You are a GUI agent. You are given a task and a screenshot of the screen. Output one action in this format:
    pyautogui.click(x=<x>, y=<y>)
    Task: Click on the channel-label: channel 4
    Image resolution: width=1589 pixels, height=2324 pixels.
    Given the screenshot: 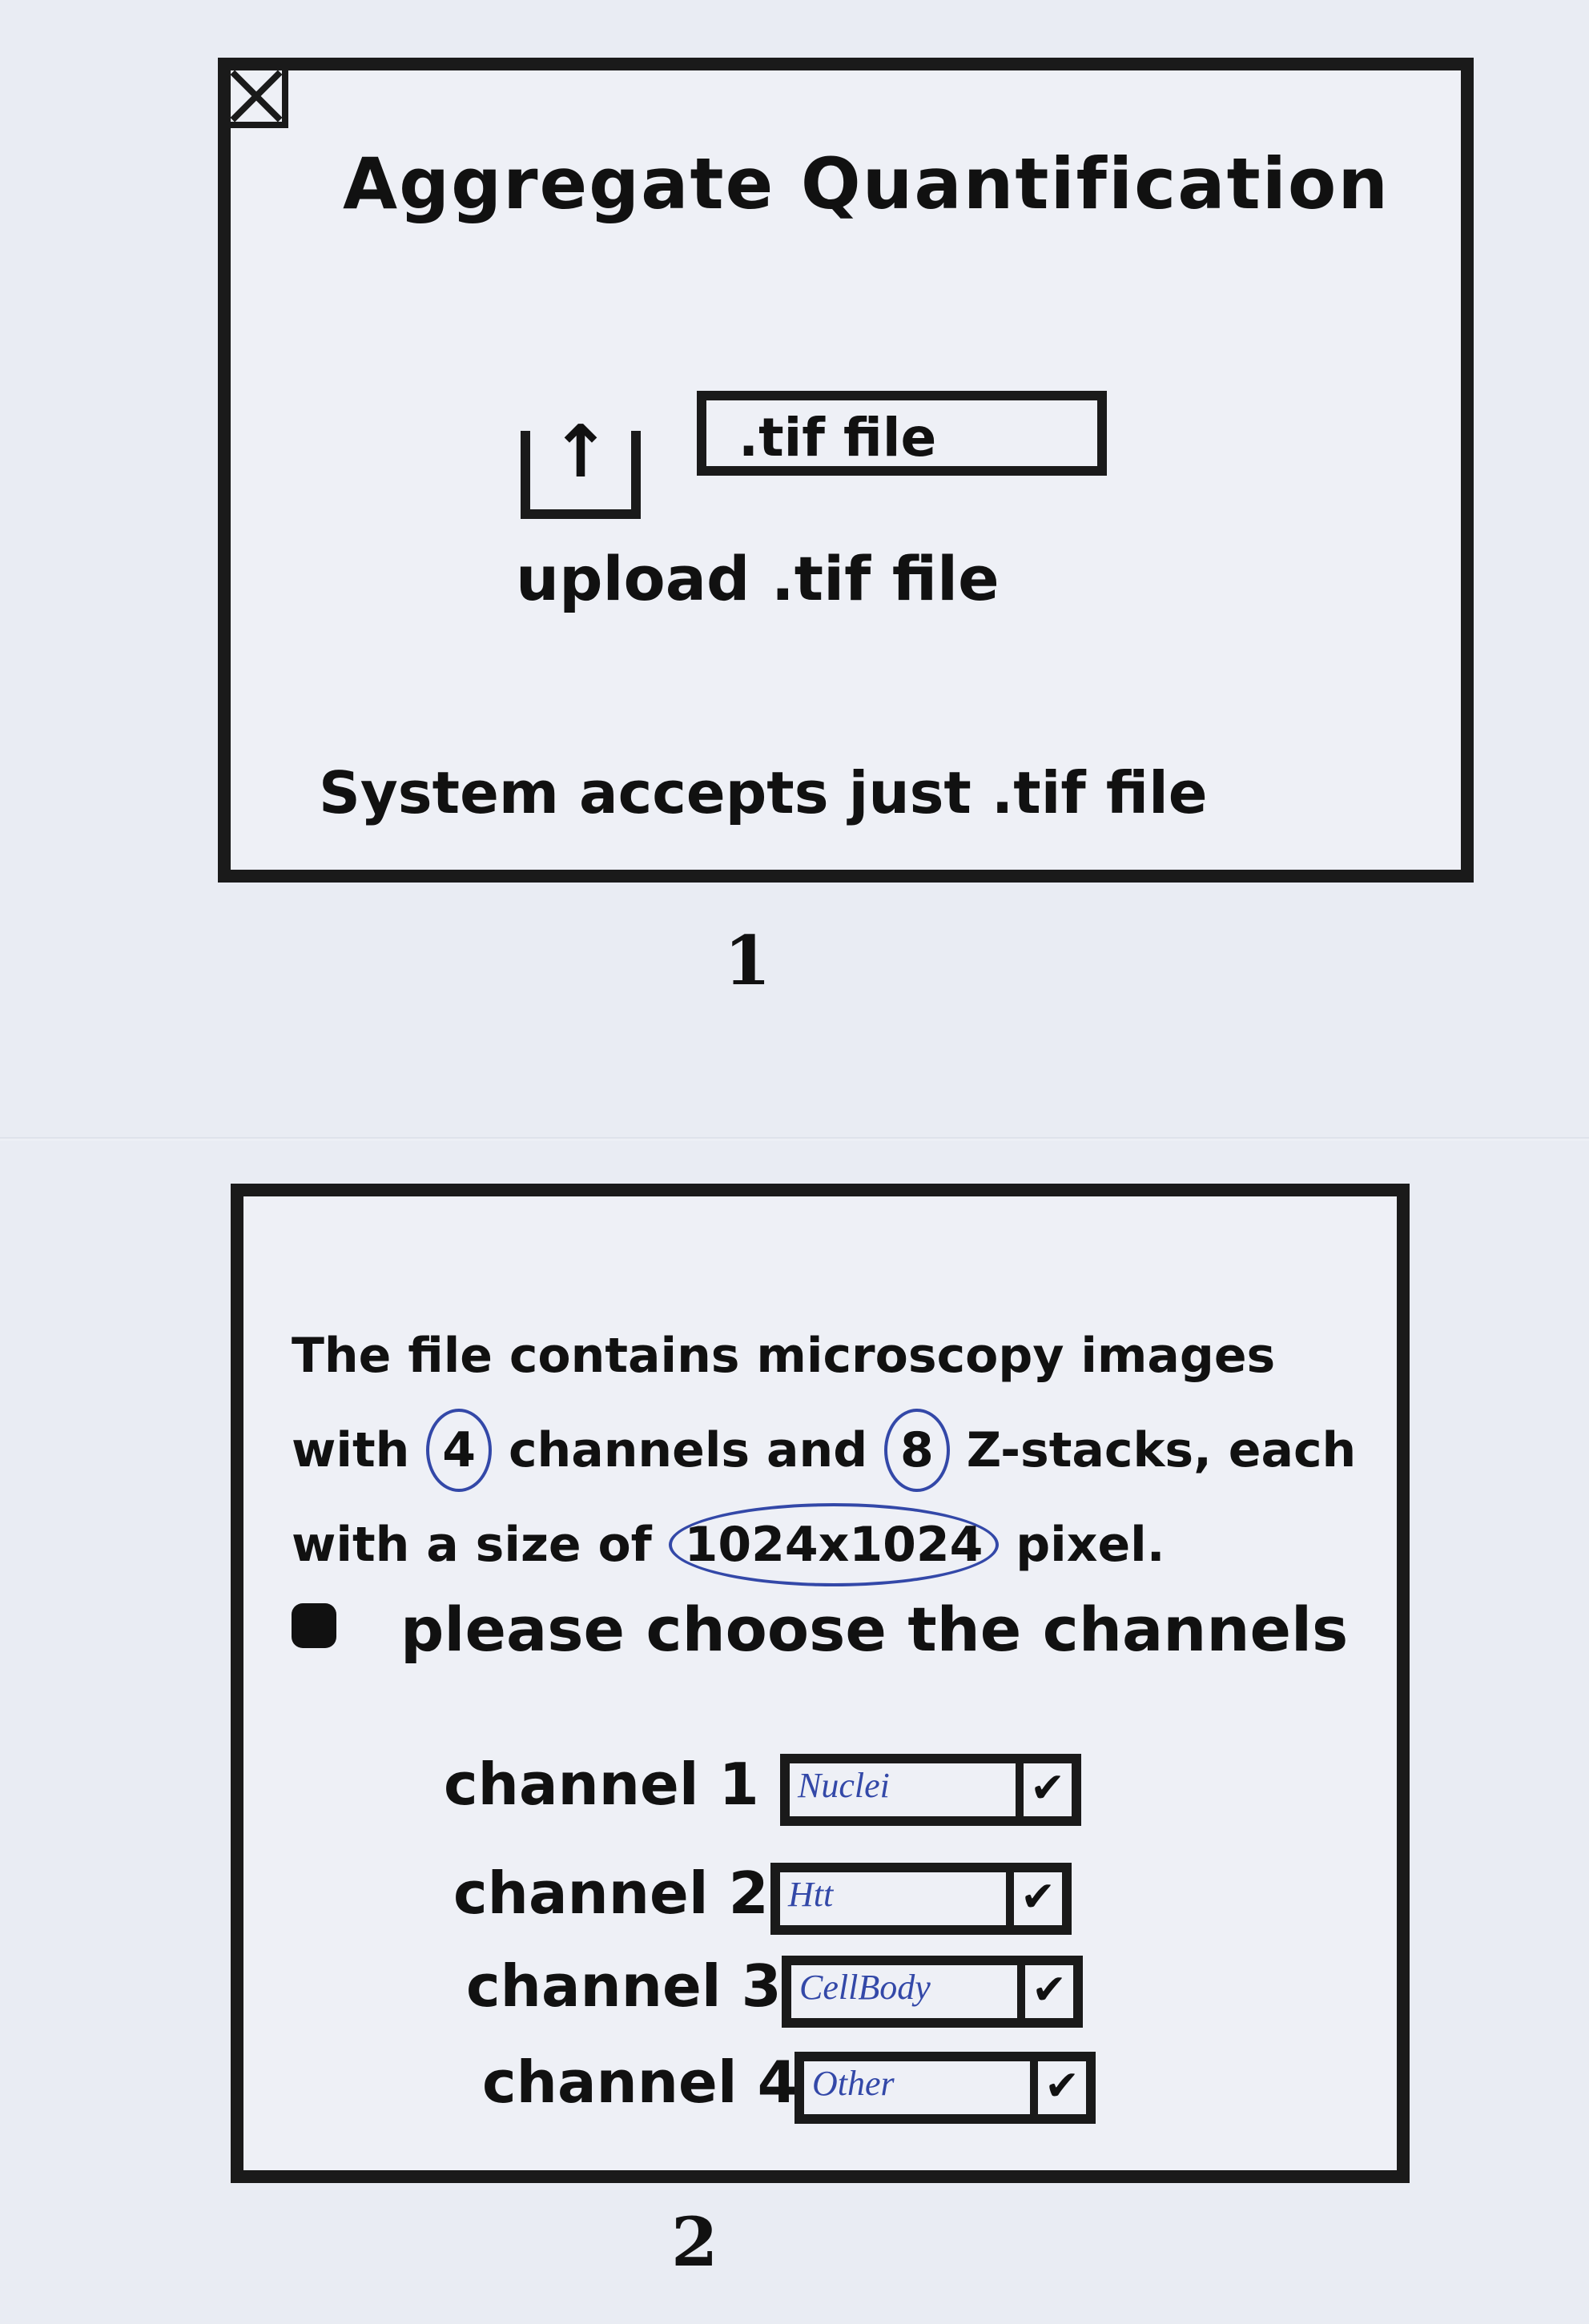 What is the action you would take?
    pyautogui.click(x=640, y=2082)
    